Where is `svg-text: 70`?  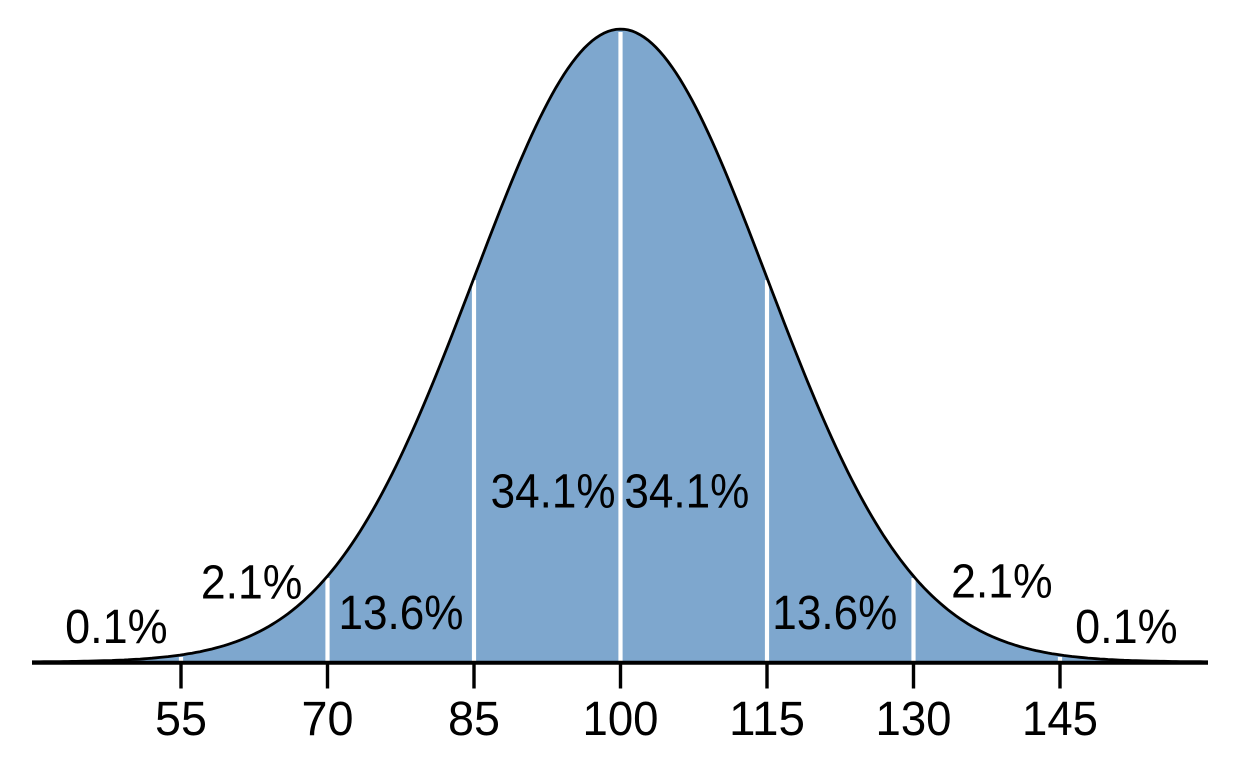
svg-text: 70 is located at coordinates (328, 719).